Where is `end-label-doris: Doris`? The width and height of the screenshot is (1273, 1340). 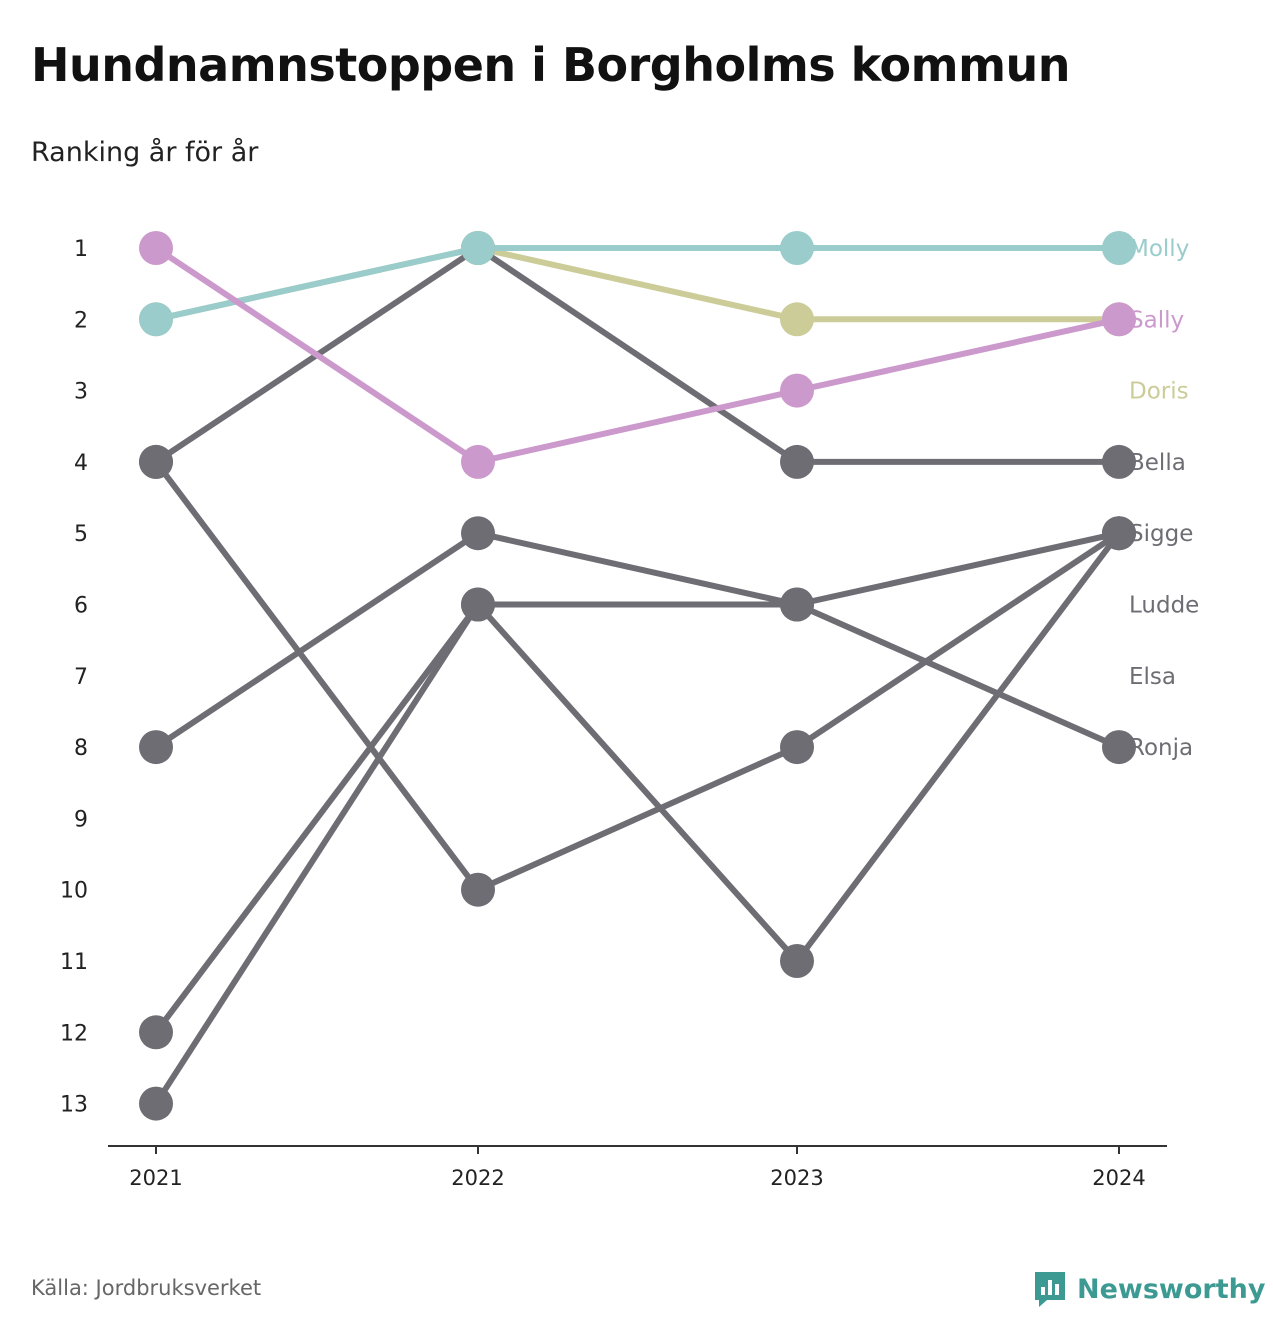
end-label-doris: Doris is located at coordinates (1159, 392).